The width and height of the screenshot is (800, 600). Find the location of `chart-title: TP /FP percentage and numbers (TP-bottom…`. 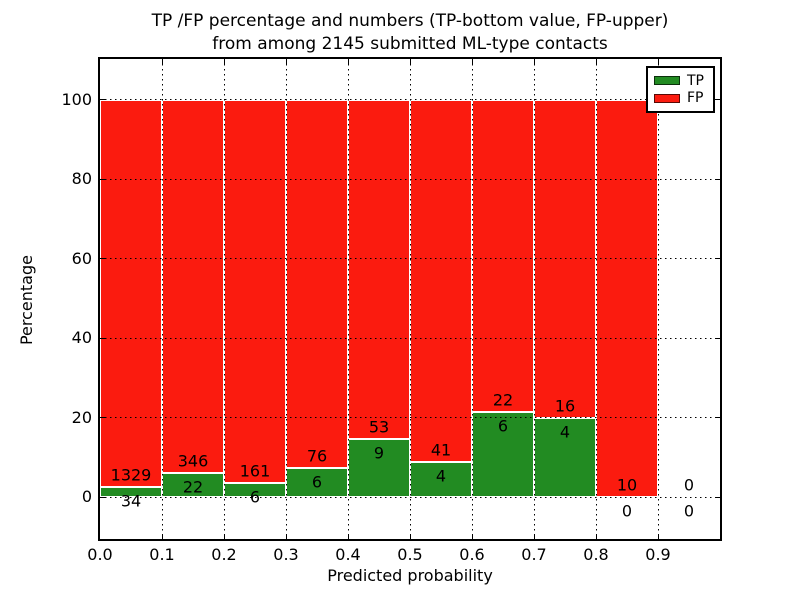

chart-title: TP /FP percentage and numbers (TP-bottom… is located at coordinates (410, 33).